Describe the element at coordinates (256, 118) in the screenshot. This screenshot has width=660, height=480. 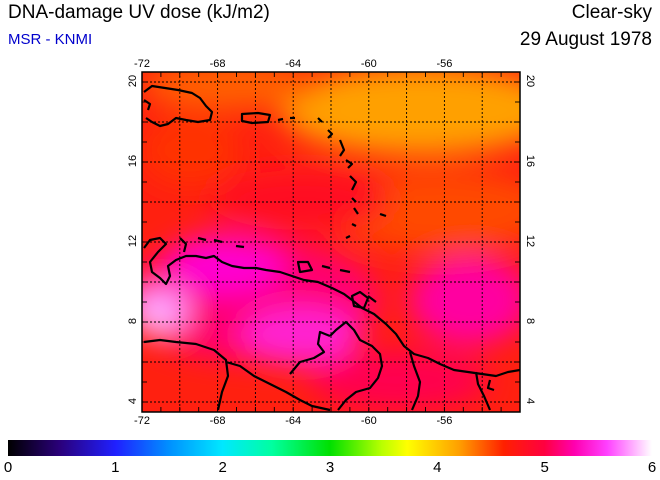
I see `puerto-rico-coast` at that location.